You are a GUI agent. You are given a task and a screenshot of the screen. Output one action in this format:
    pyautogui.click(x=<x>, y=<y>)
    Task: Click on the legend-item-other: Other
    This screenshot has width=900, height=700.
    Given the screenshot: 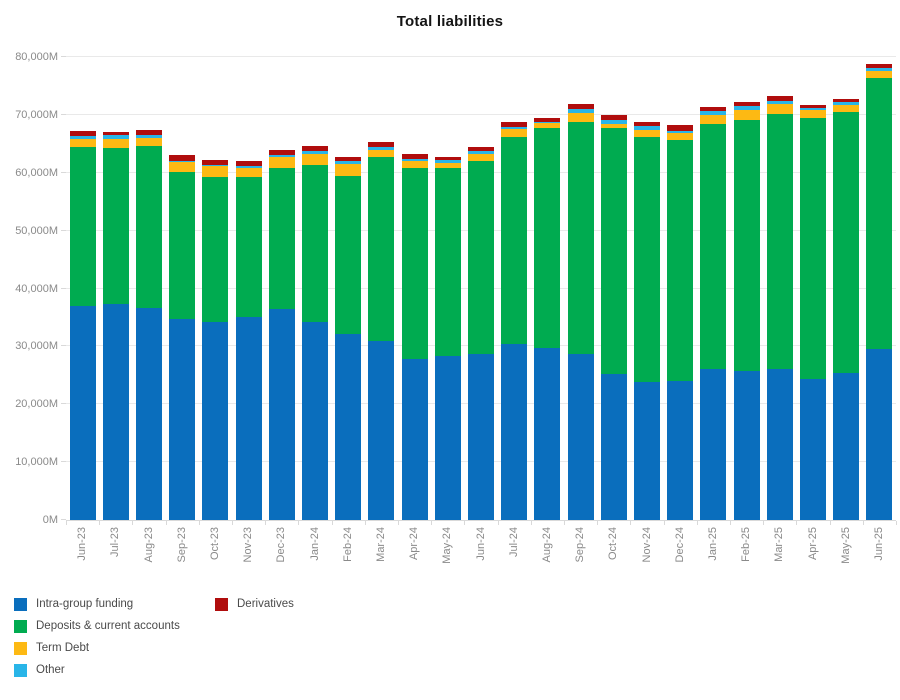 What is the action you would take?
    pyautogui.click(x=114, y=670)
    